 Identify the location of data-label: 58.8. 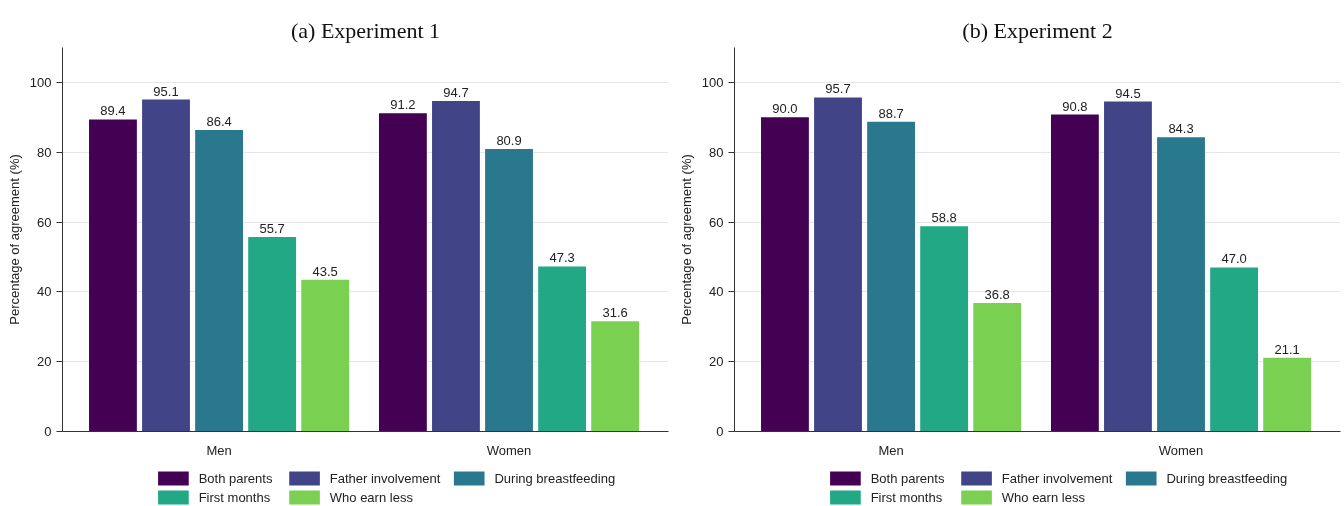
(944, 218).